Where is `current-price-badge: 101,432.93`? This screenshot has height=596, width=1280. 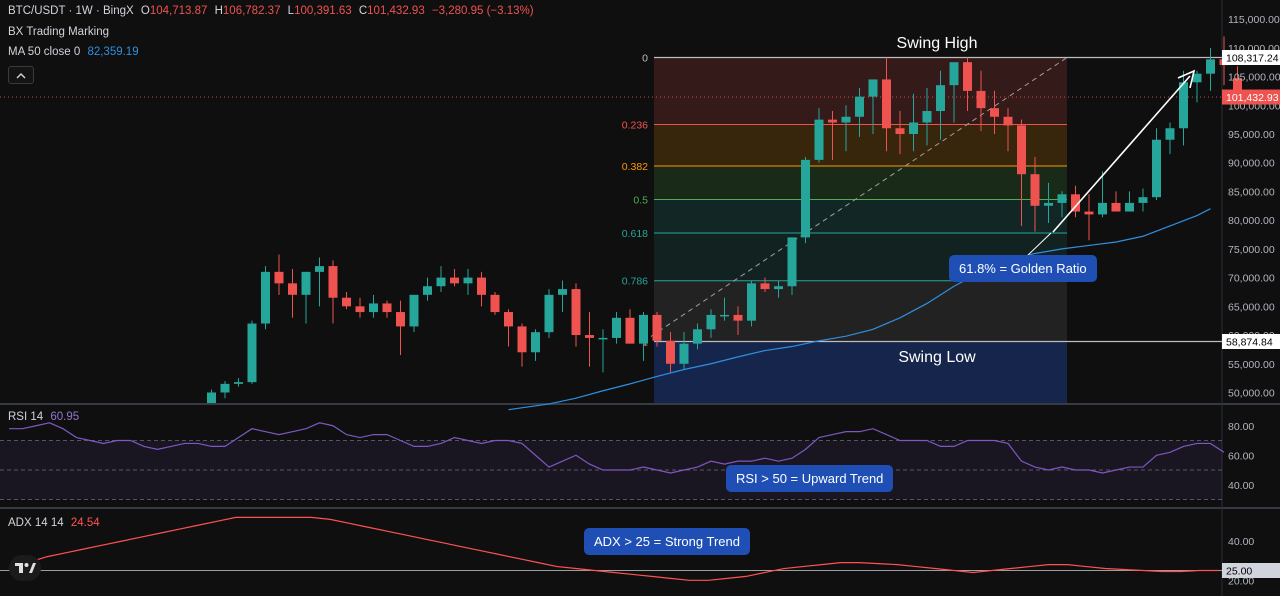 current-price-badge: 101,432.93 is located at coordinates (1252, 98).